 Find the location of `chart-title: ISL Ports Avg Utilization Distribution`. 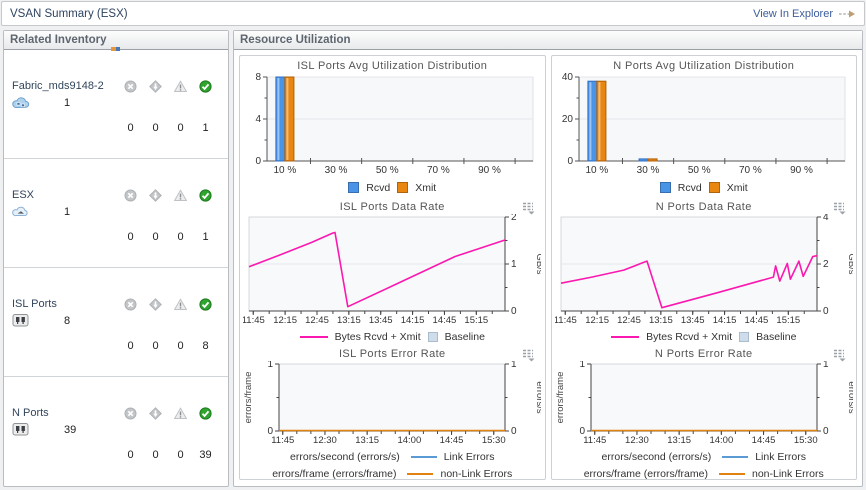

chart-title: ISL Ports Avg Utilization Distribution is located at coordinates (392, 66).